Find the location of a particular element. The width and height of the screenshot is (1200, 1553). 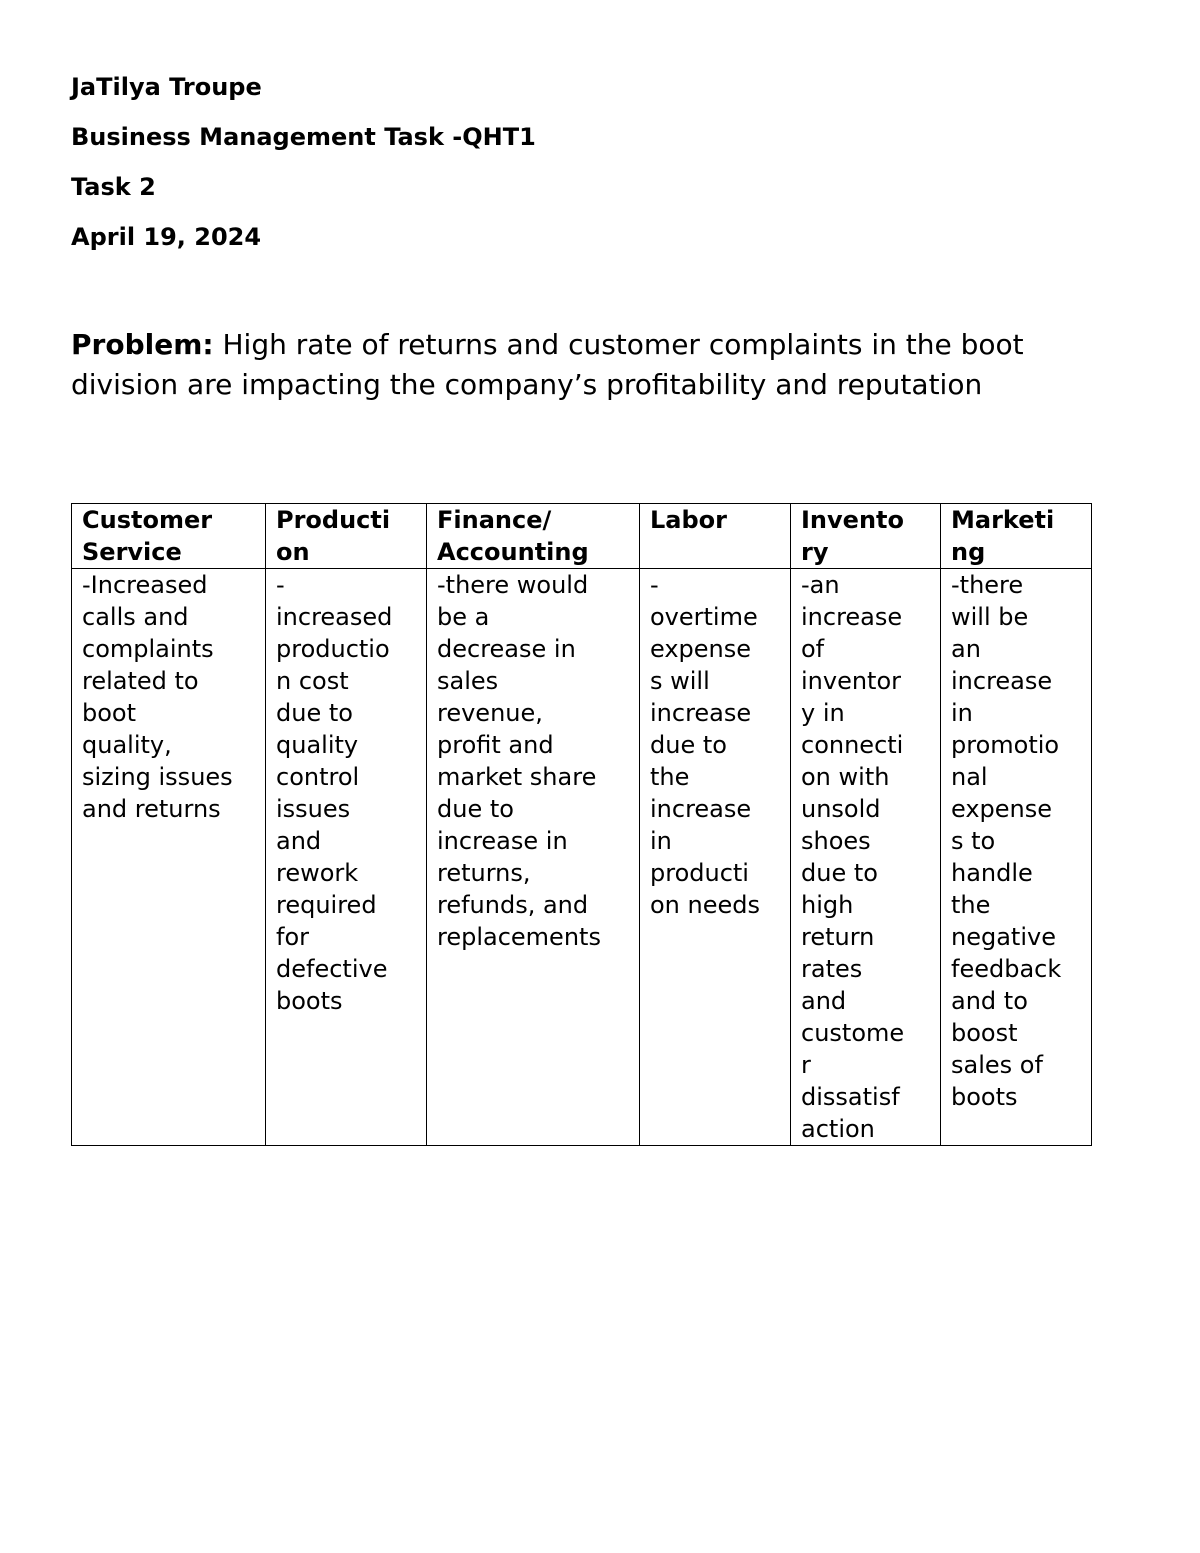

cell-line: of is located at coordinates (813, 649).